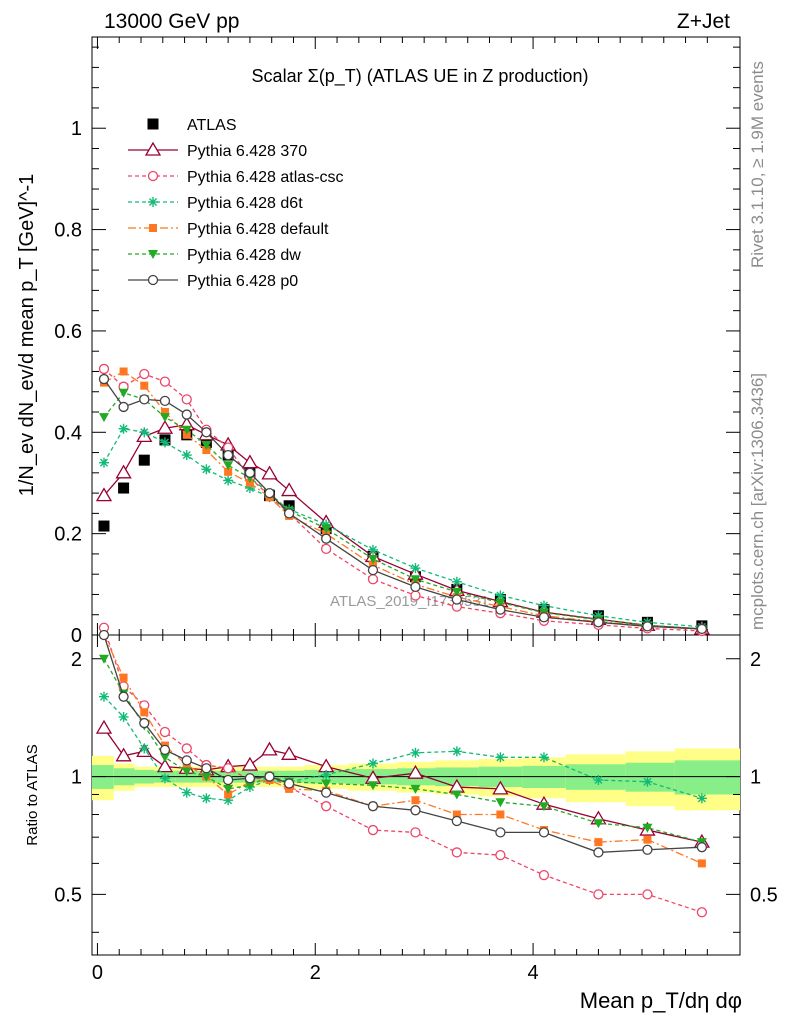  I want to click on legend-entry: ATLAS, so click(212, 125).